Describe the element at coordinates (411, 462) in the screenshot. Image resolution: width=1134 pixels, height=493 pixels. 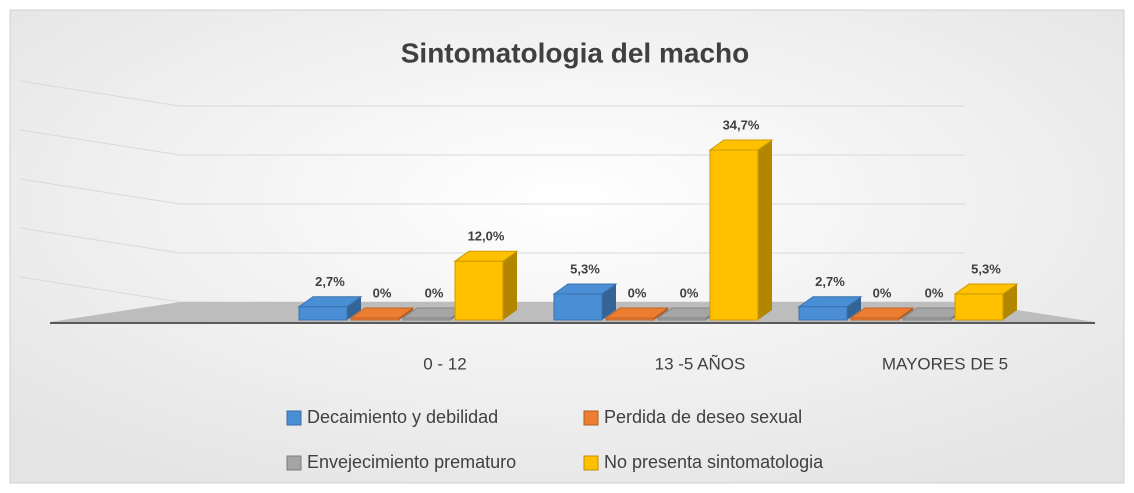
I see `legend-label: Envejecimiento prematuro` at that location.